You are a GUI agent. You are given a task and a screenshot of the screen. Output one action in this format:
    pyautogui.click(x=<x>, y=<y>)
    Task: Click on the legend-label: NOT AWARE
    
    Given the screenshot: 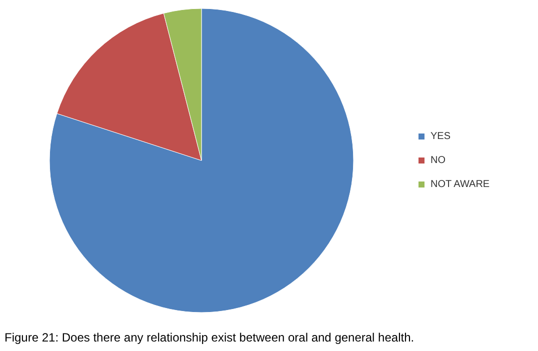 What is the action you would take?
    pyautogui.click(x=460, y=184)
    